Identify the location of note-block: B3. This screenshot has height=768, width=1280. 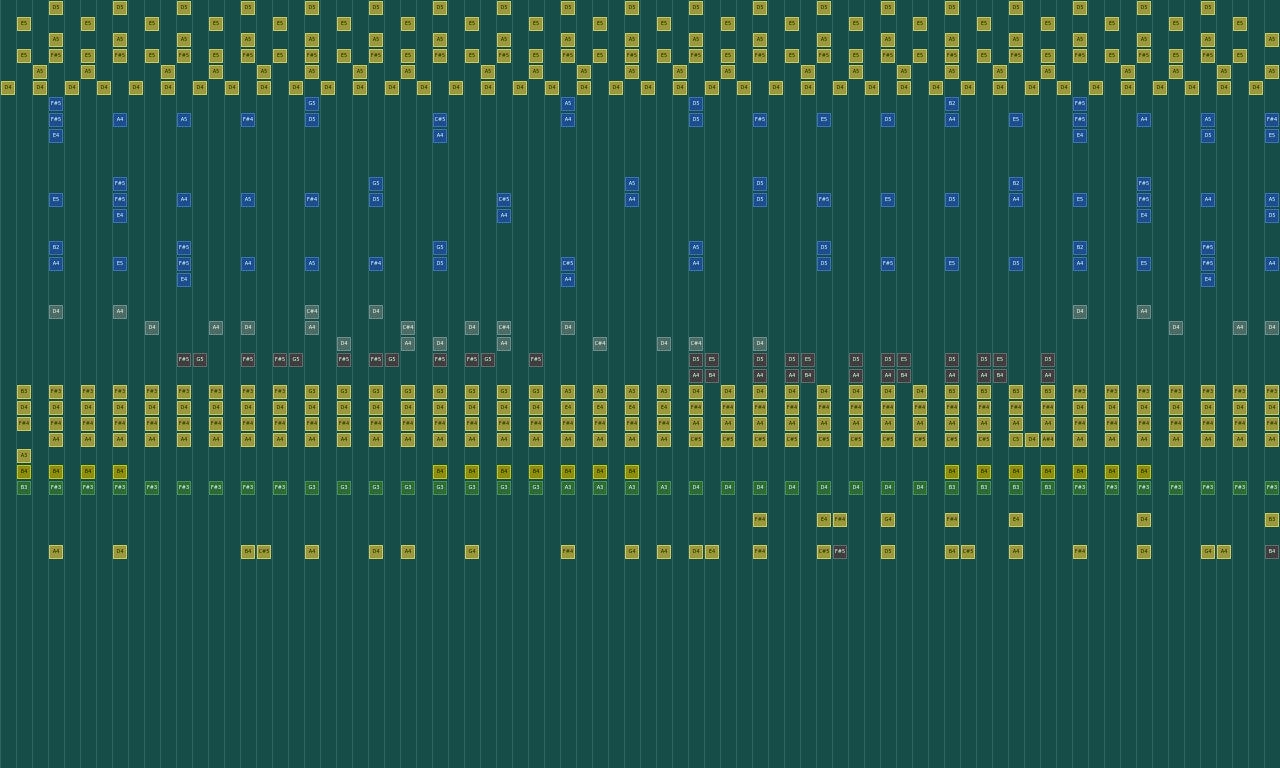
(24, 392).